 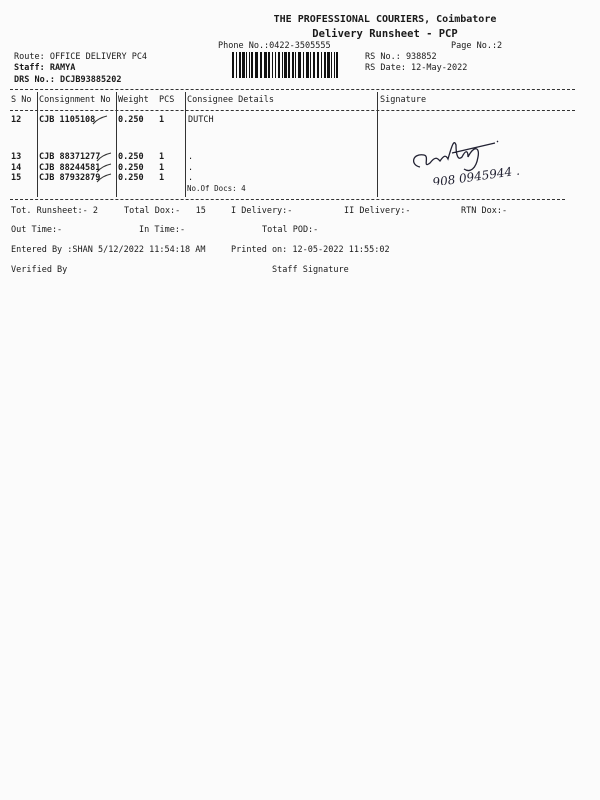 What do you see at coordinates (68, 80) in the screenshot?
I see `drs-number: DRS No.: DCJB93885202` at bounding box center [68, 80].